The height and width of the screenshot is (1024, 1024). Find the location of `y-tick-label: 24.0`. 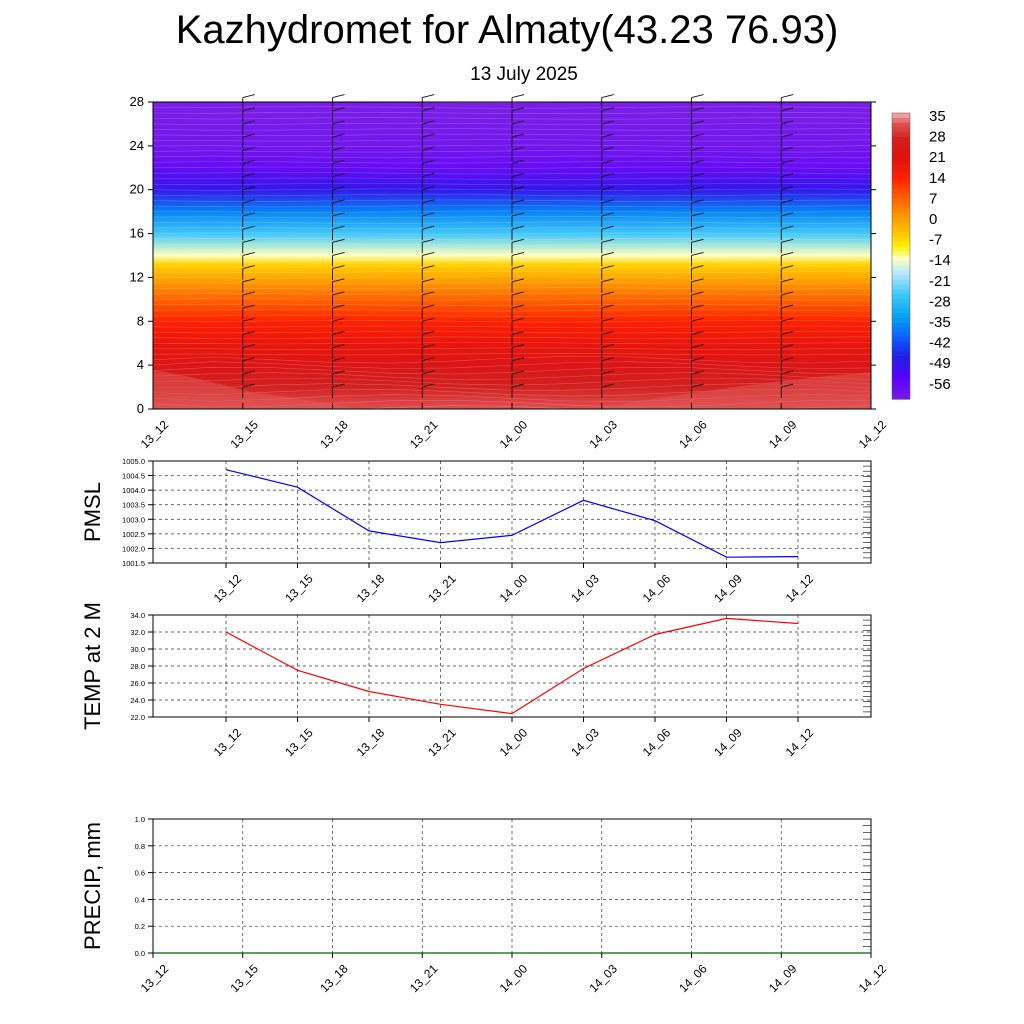

y-tick-label: 24.0 is located at coordinates (137, 700).